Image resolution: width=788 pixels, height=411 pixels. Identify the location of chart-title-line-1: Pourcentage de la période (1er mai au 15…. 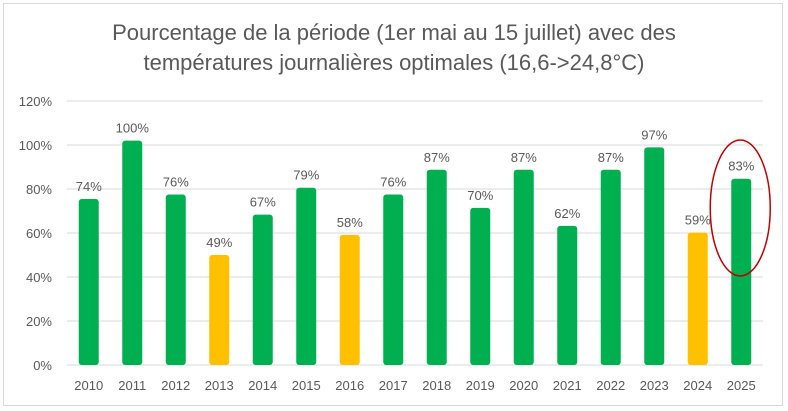
(394, 32).